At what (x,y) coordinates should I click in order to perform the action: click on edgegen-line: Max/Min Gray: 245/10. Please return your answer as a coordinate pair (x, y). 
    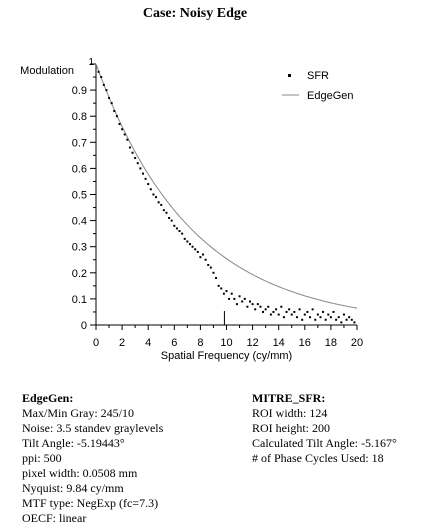
    Looking at the image, I should click on (78, 413).